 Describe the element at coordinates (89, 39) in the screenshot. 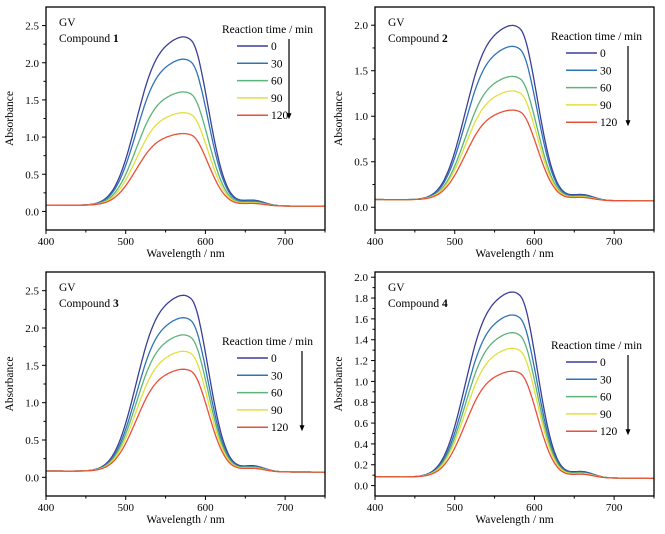

I see `annotation-compound: Compound 1` at that location.